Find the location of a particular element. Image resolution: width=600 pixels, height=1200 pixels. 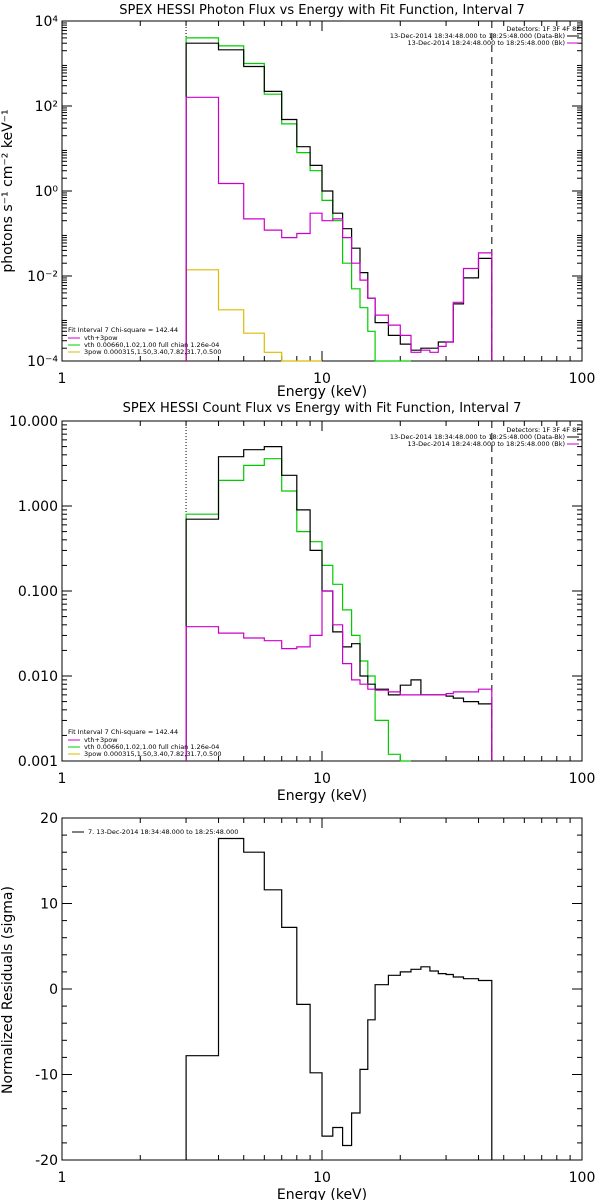

residuals-x-tick-label: 10 is located at coordinates (322, 1178).